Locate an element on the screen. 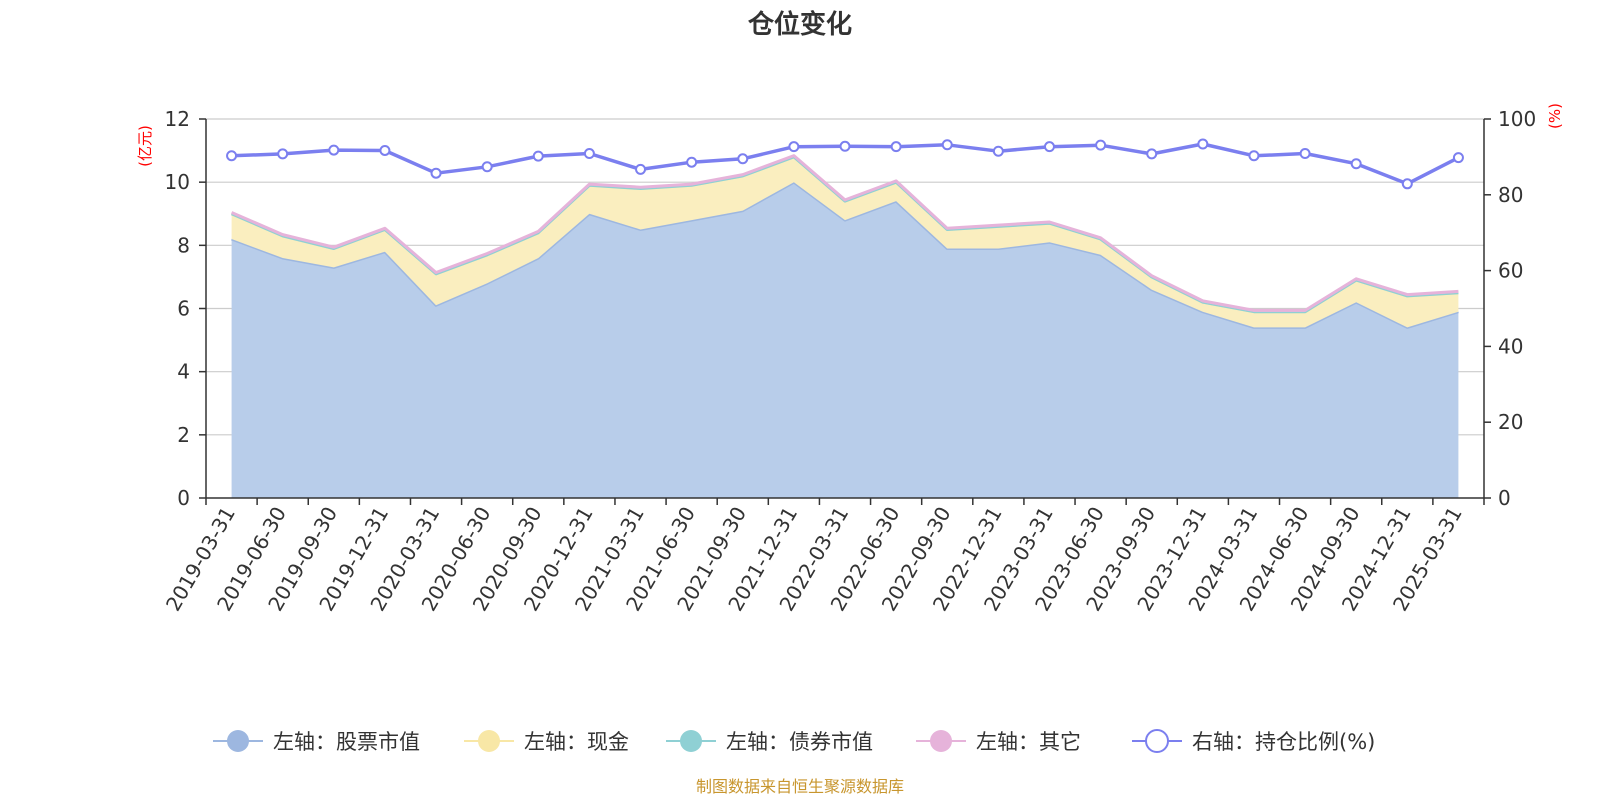 The width and height of the screenshot is (1600, 800). legend-item: 左轴：股票市值 is located at coordinates (316, 742).